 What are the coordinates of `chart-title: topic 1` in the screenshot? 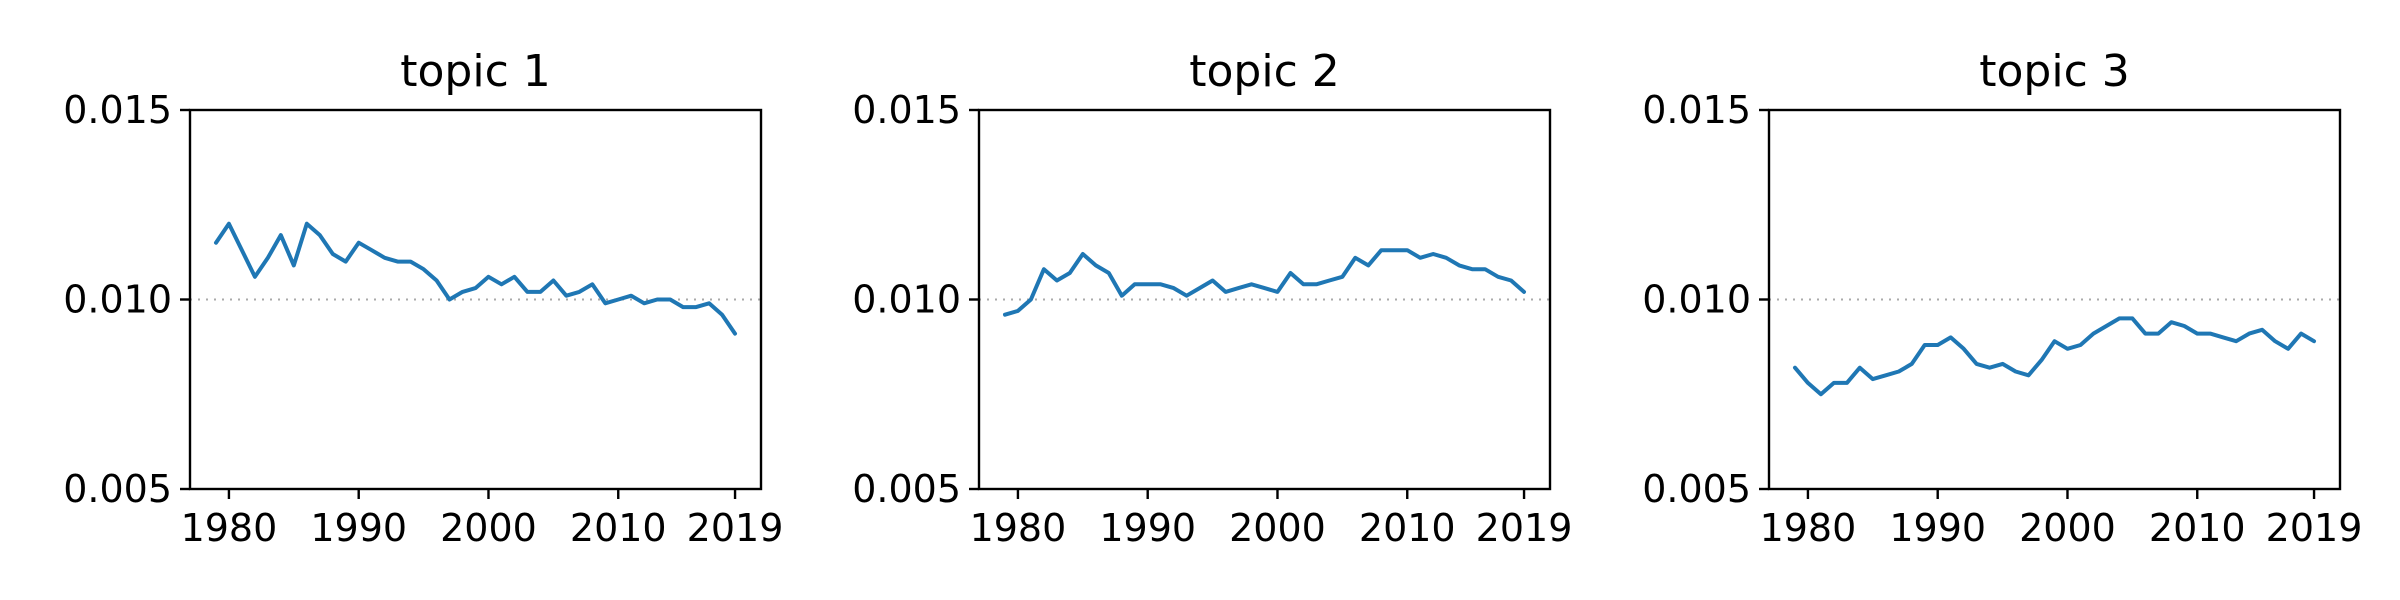 It's located at (475, 71).